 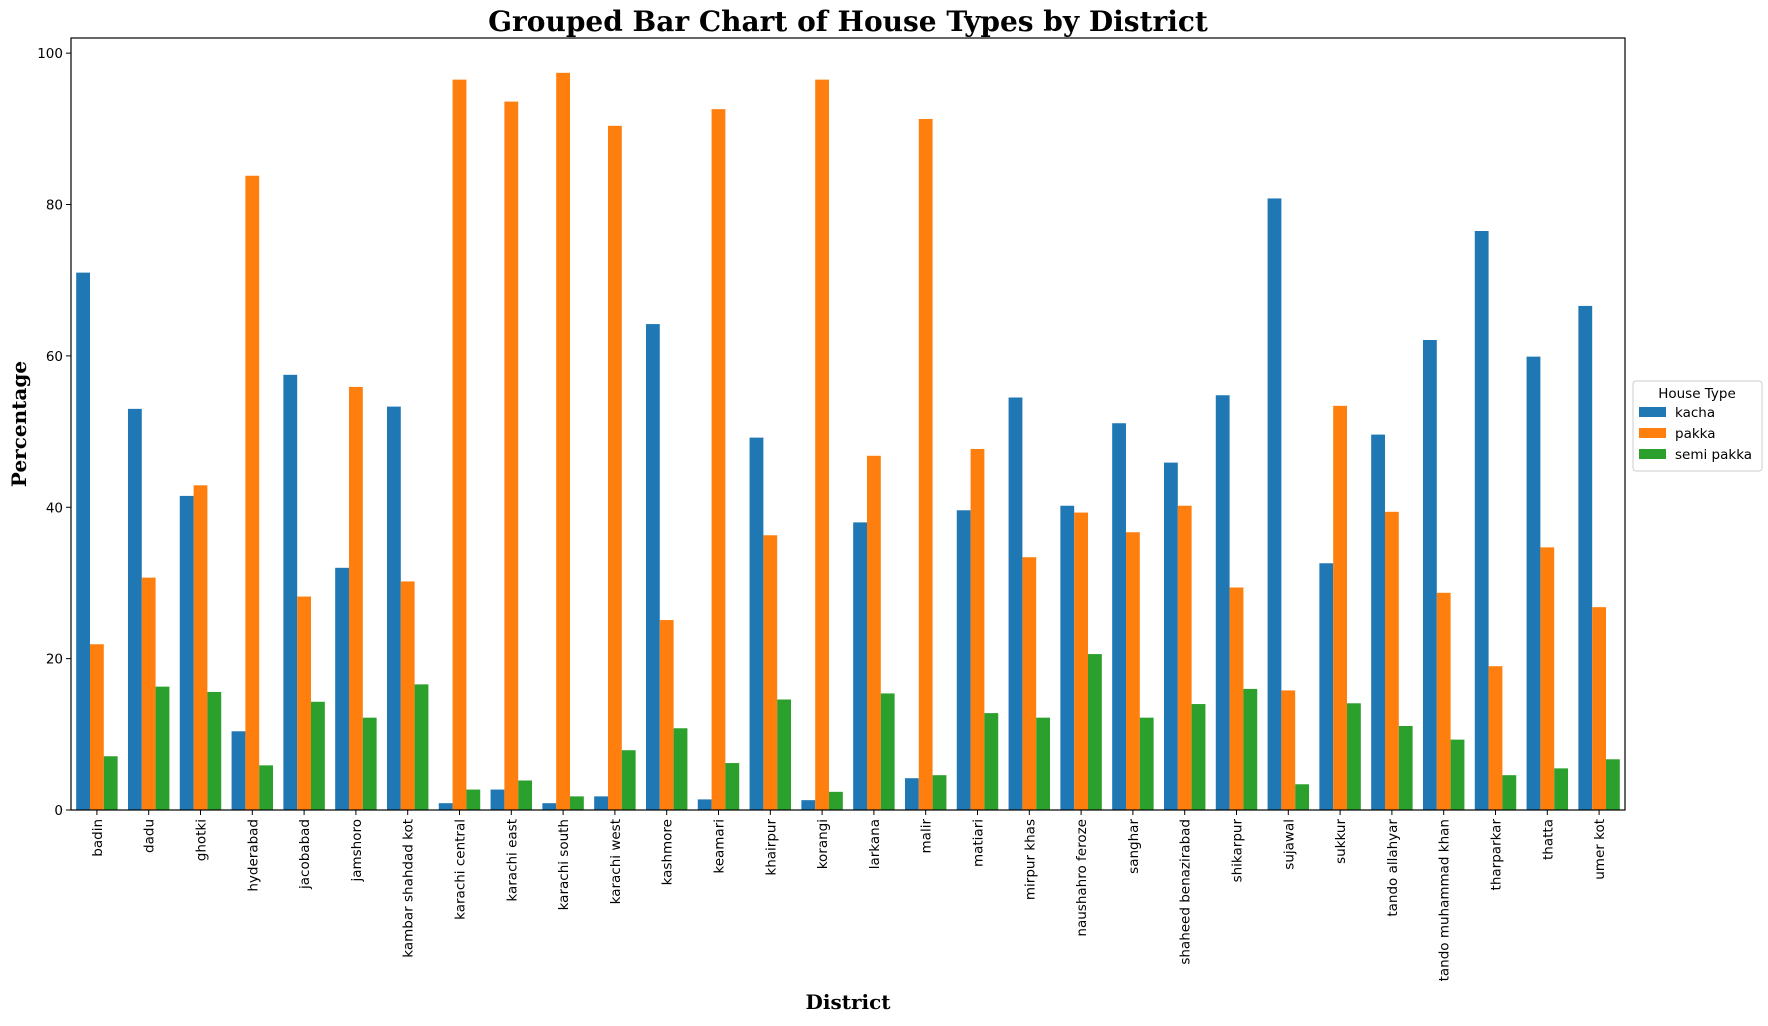 What do you see at coordinates (1222, 602) in the screenshot?
I see `bar-kacha-shikarpur` at bounding box center [1222, 602].